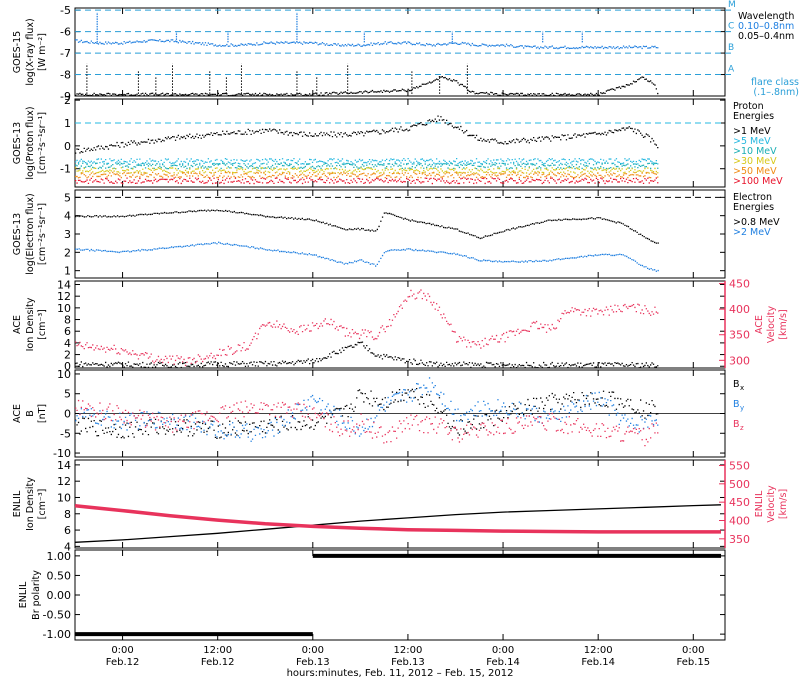 This screenshot has height=680, width=800. I want to click on series--5-mev-points, so click(367, 161).